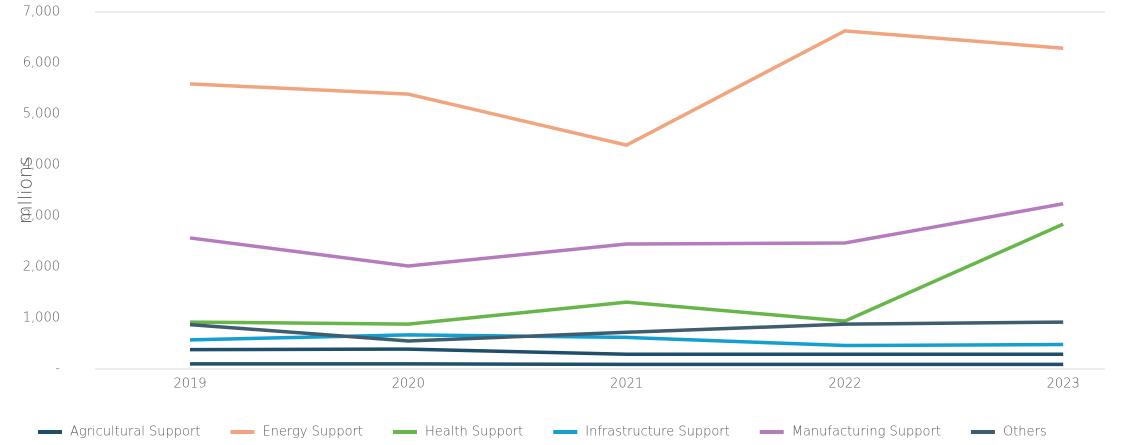  Describe the element at coordinates (189, 384) in the screenshot. I see `x-tick-label: 2019` at that location.